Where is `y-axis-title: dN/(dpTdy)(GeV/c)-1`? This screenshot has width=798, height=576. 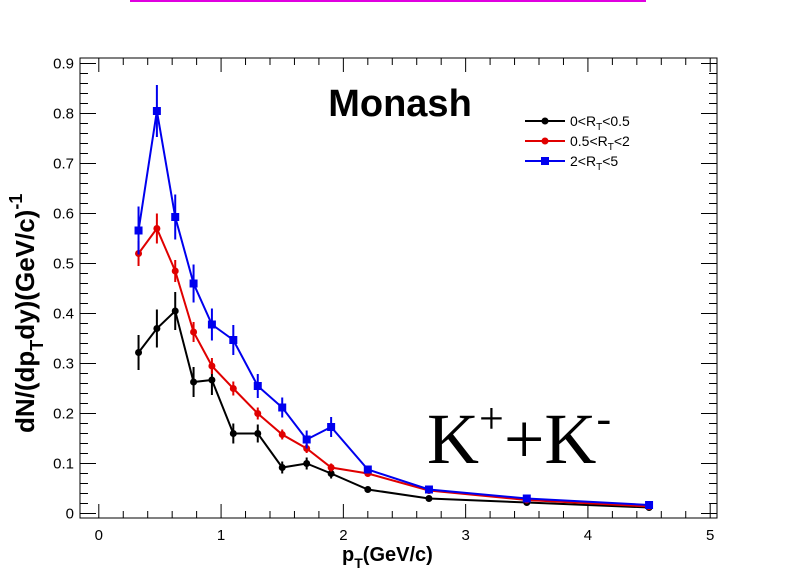 y-axis-title: dN/(dpTdy)(GeV/c)-1 is located at coordinates (26, 313).